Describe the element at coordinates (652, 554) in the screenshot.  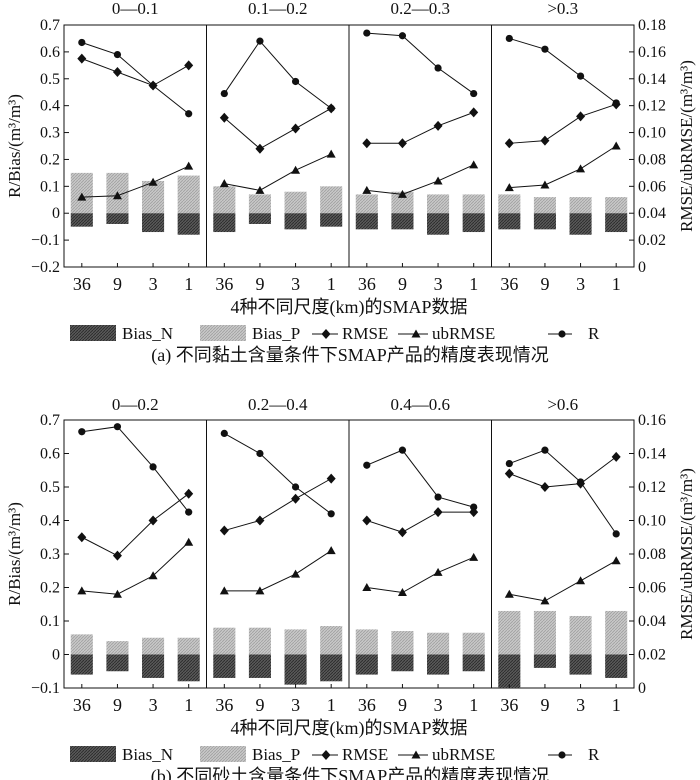
I see `y2-tick-label: 0.08` at that location.